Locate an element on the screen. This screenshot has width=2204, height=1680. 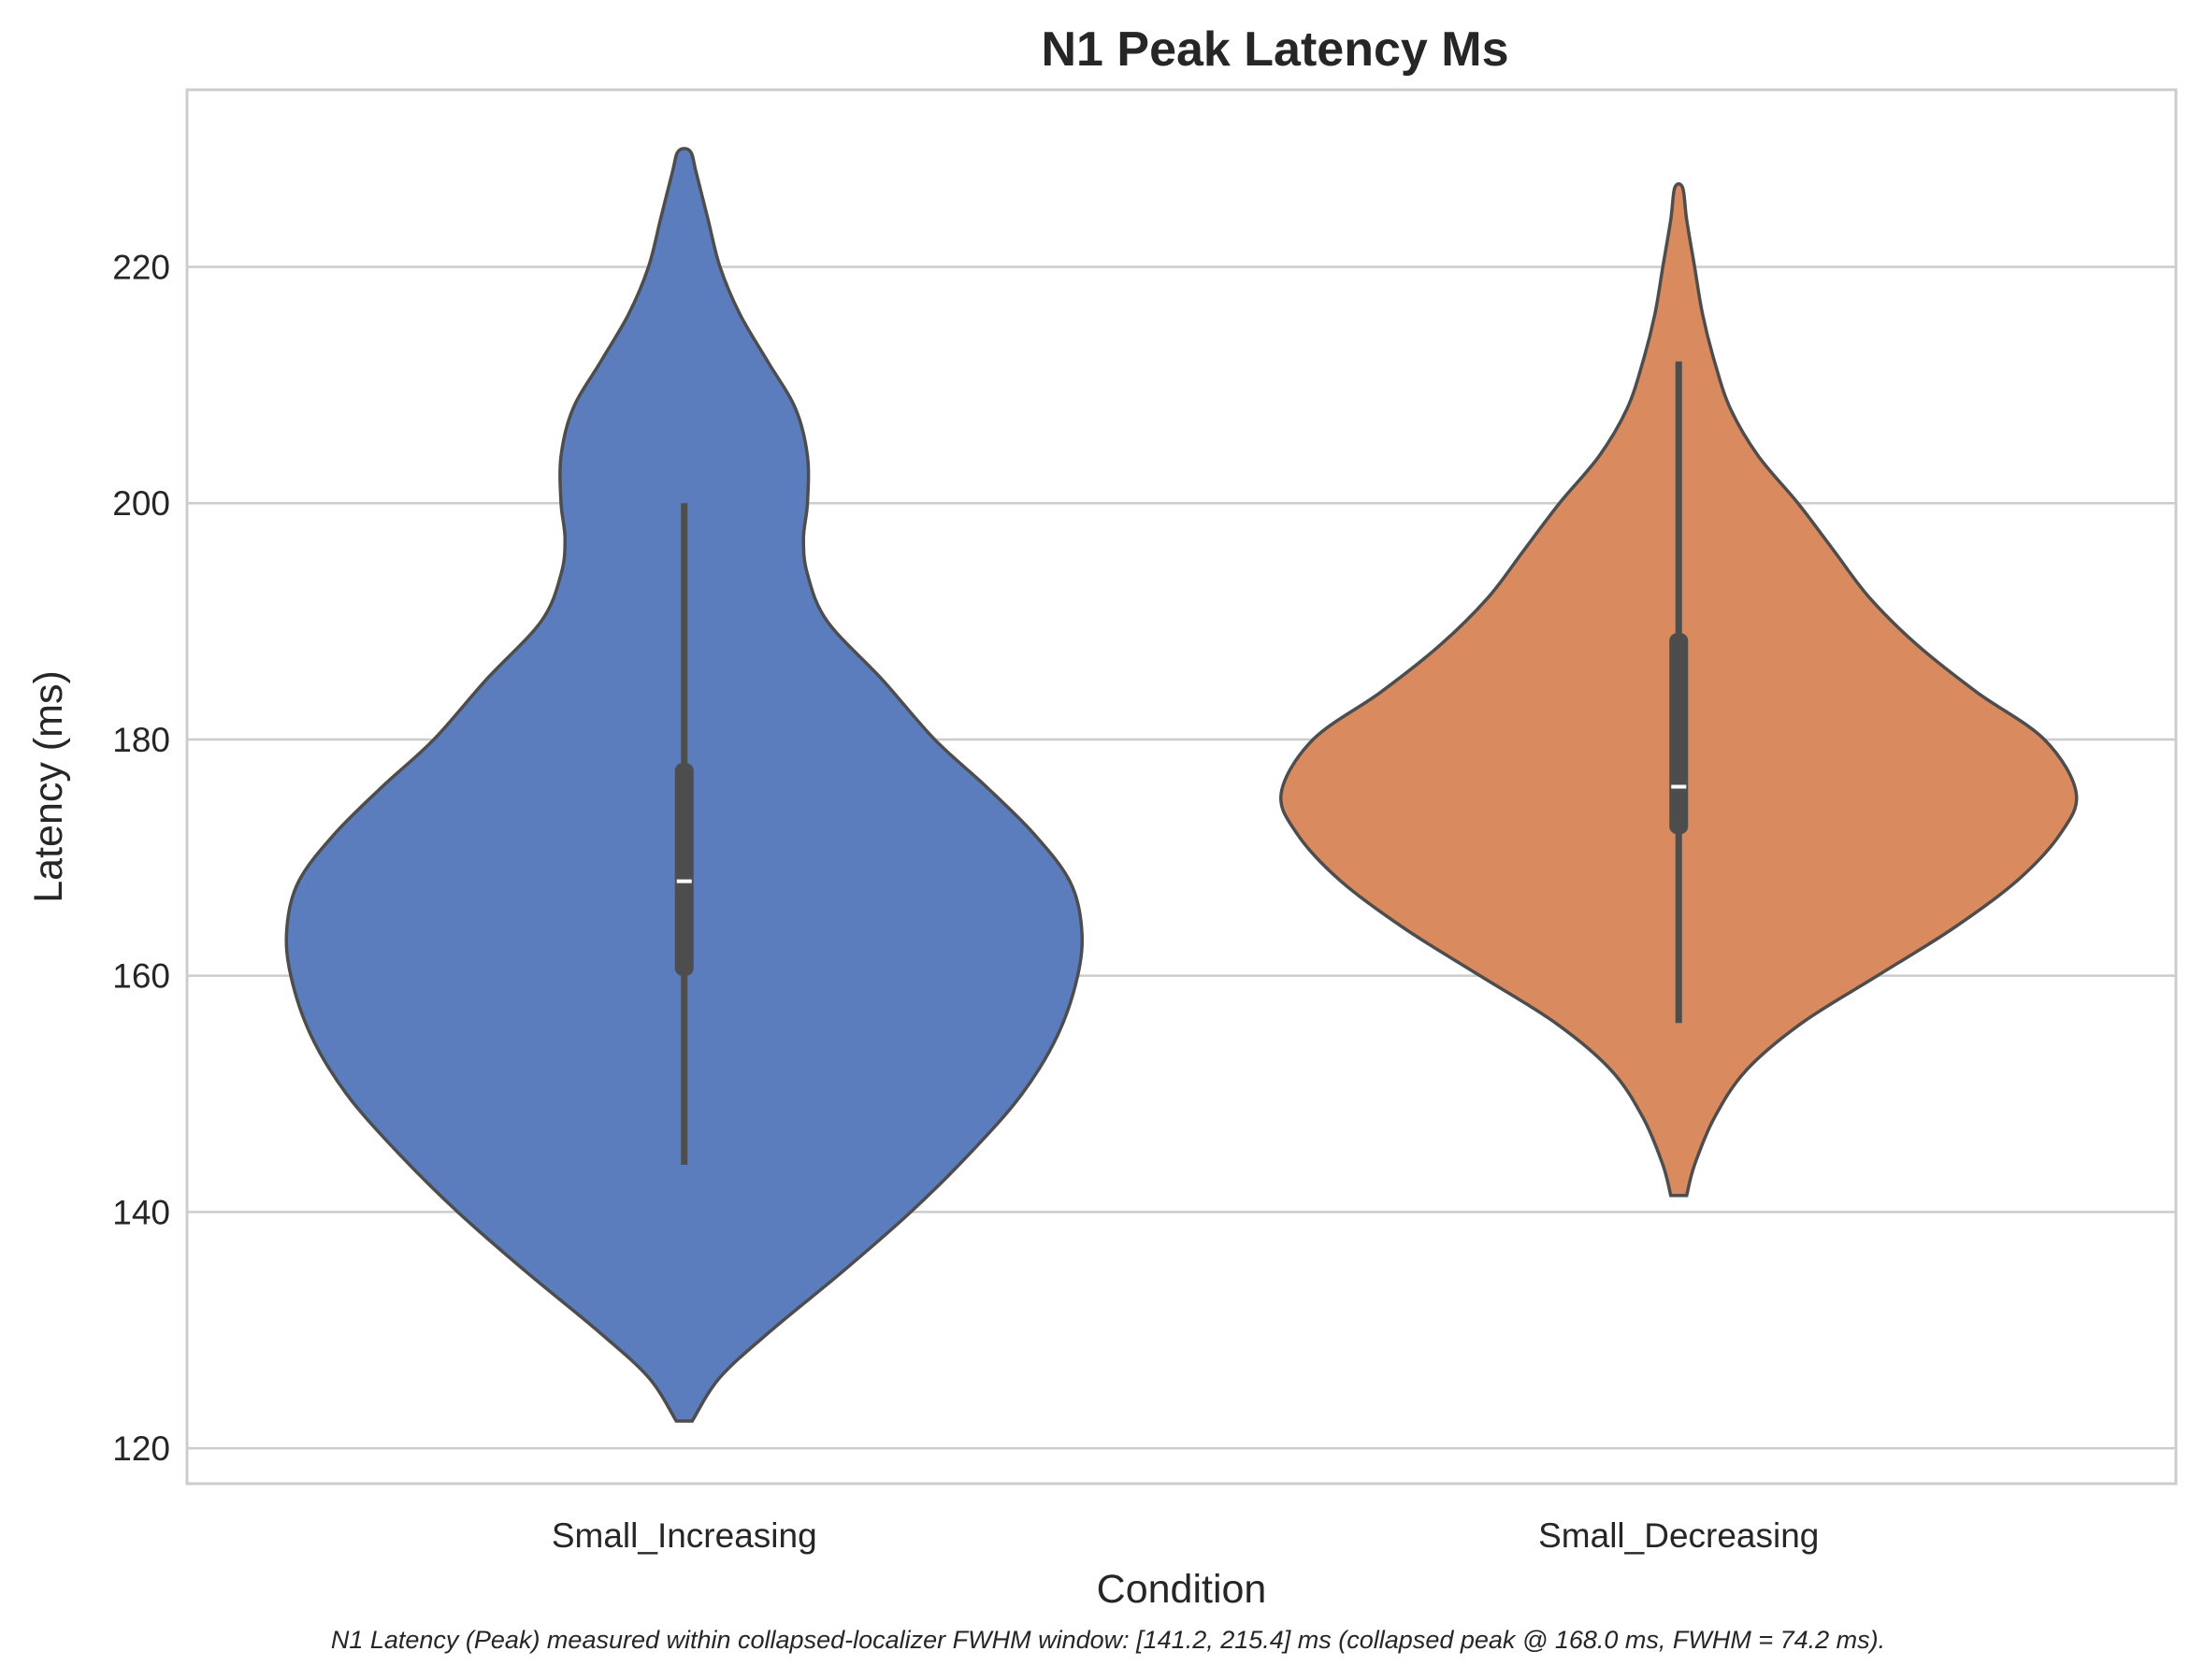
x-axis-label: Condition is located at coordinates (1182, 1589).